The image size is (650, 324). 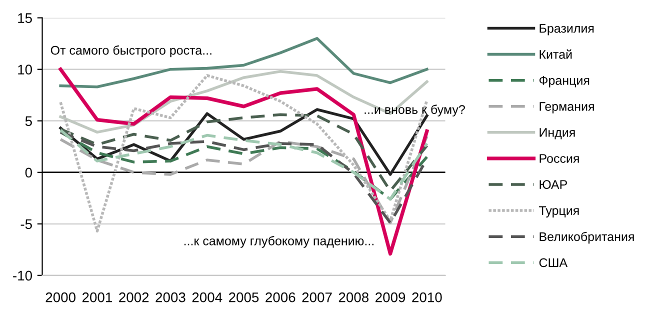 I want to click on x-tick-label: 2001, so click(x=97, y=297).